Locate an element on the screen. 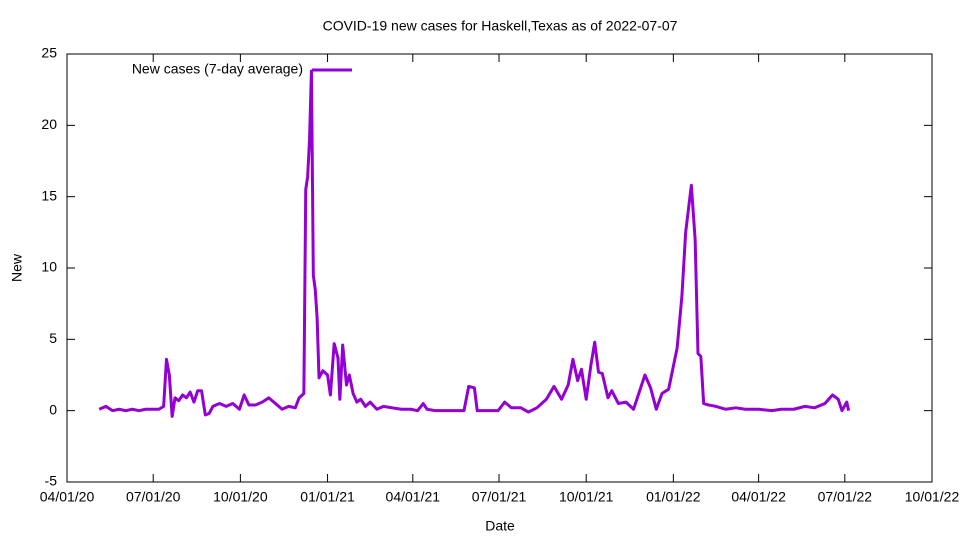  x-tick-label: 10/01/21 is located at coordinates (586, 497).